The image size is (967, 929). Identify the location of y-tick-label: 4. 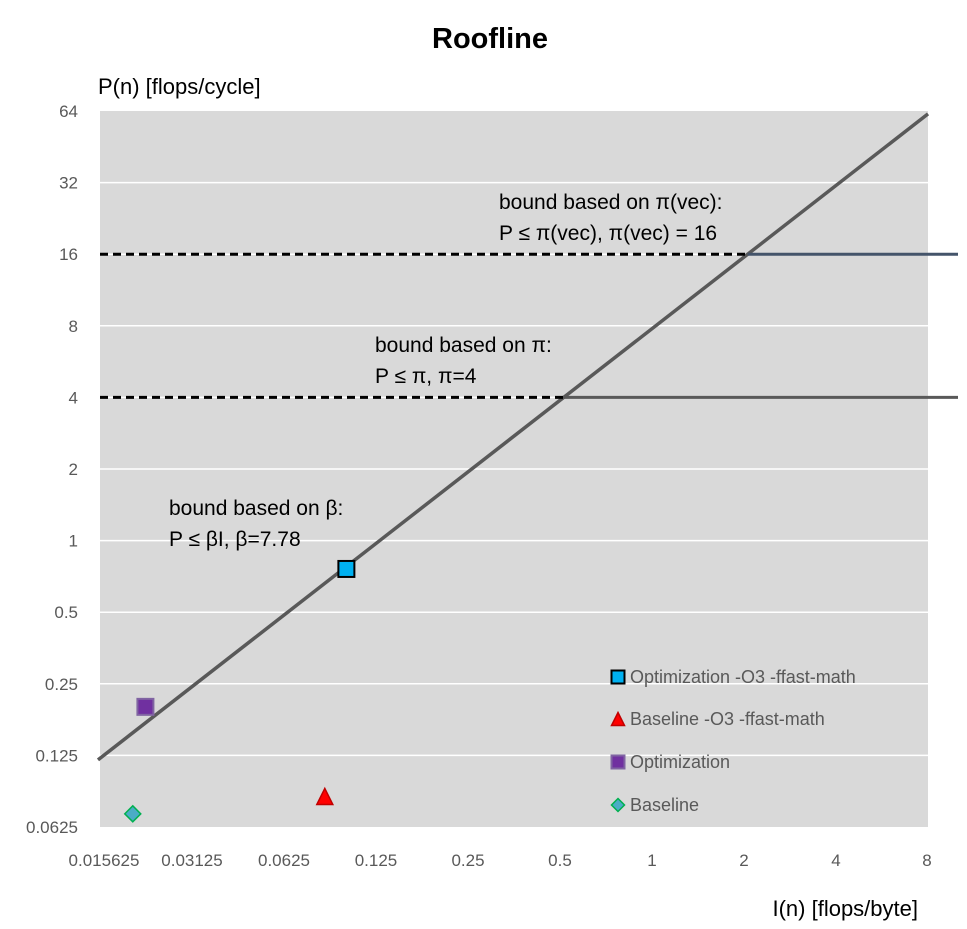
(73, 397).